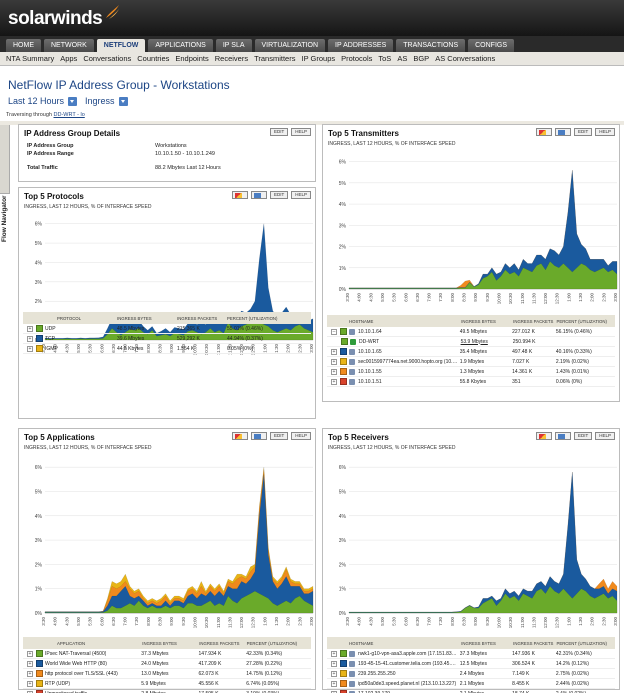  I want to click on period-dropdown-icon, so click(73, 101).